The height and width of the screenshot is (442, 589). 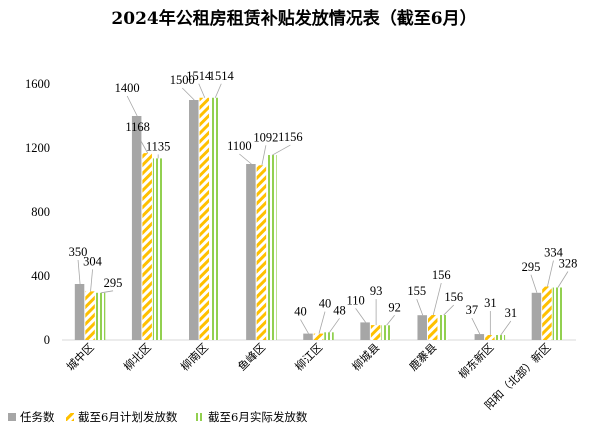 I want to click on y-tick-label: 0, so click(x=47, y=340).